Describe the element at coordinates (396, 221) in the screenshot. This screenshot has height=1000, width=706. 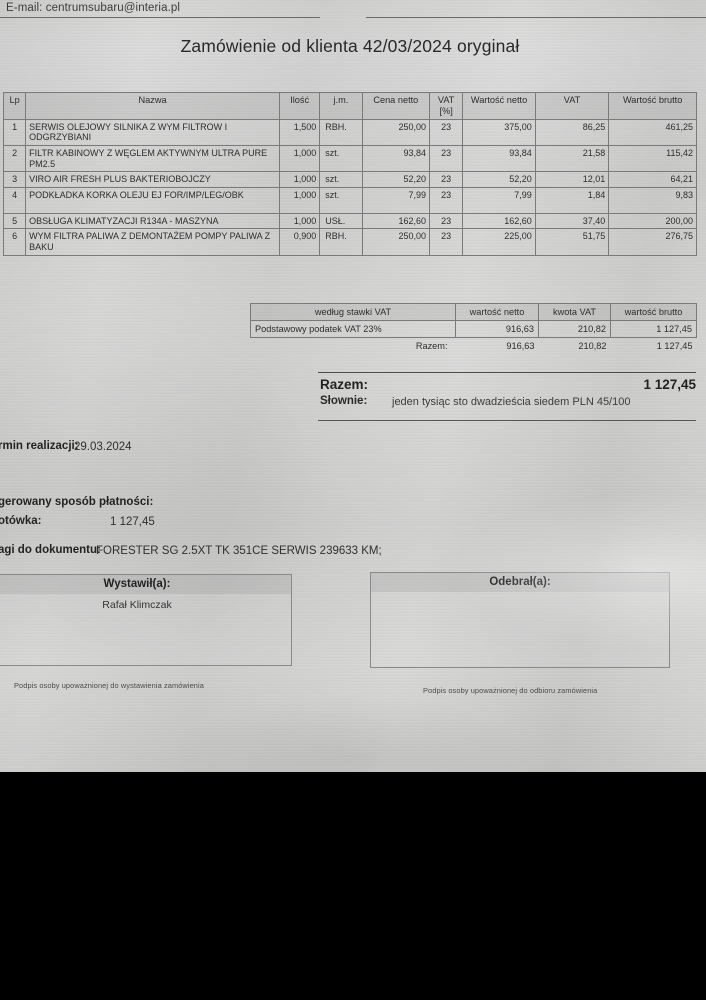
I see `cell-cena-netto: 162,60` at that location.